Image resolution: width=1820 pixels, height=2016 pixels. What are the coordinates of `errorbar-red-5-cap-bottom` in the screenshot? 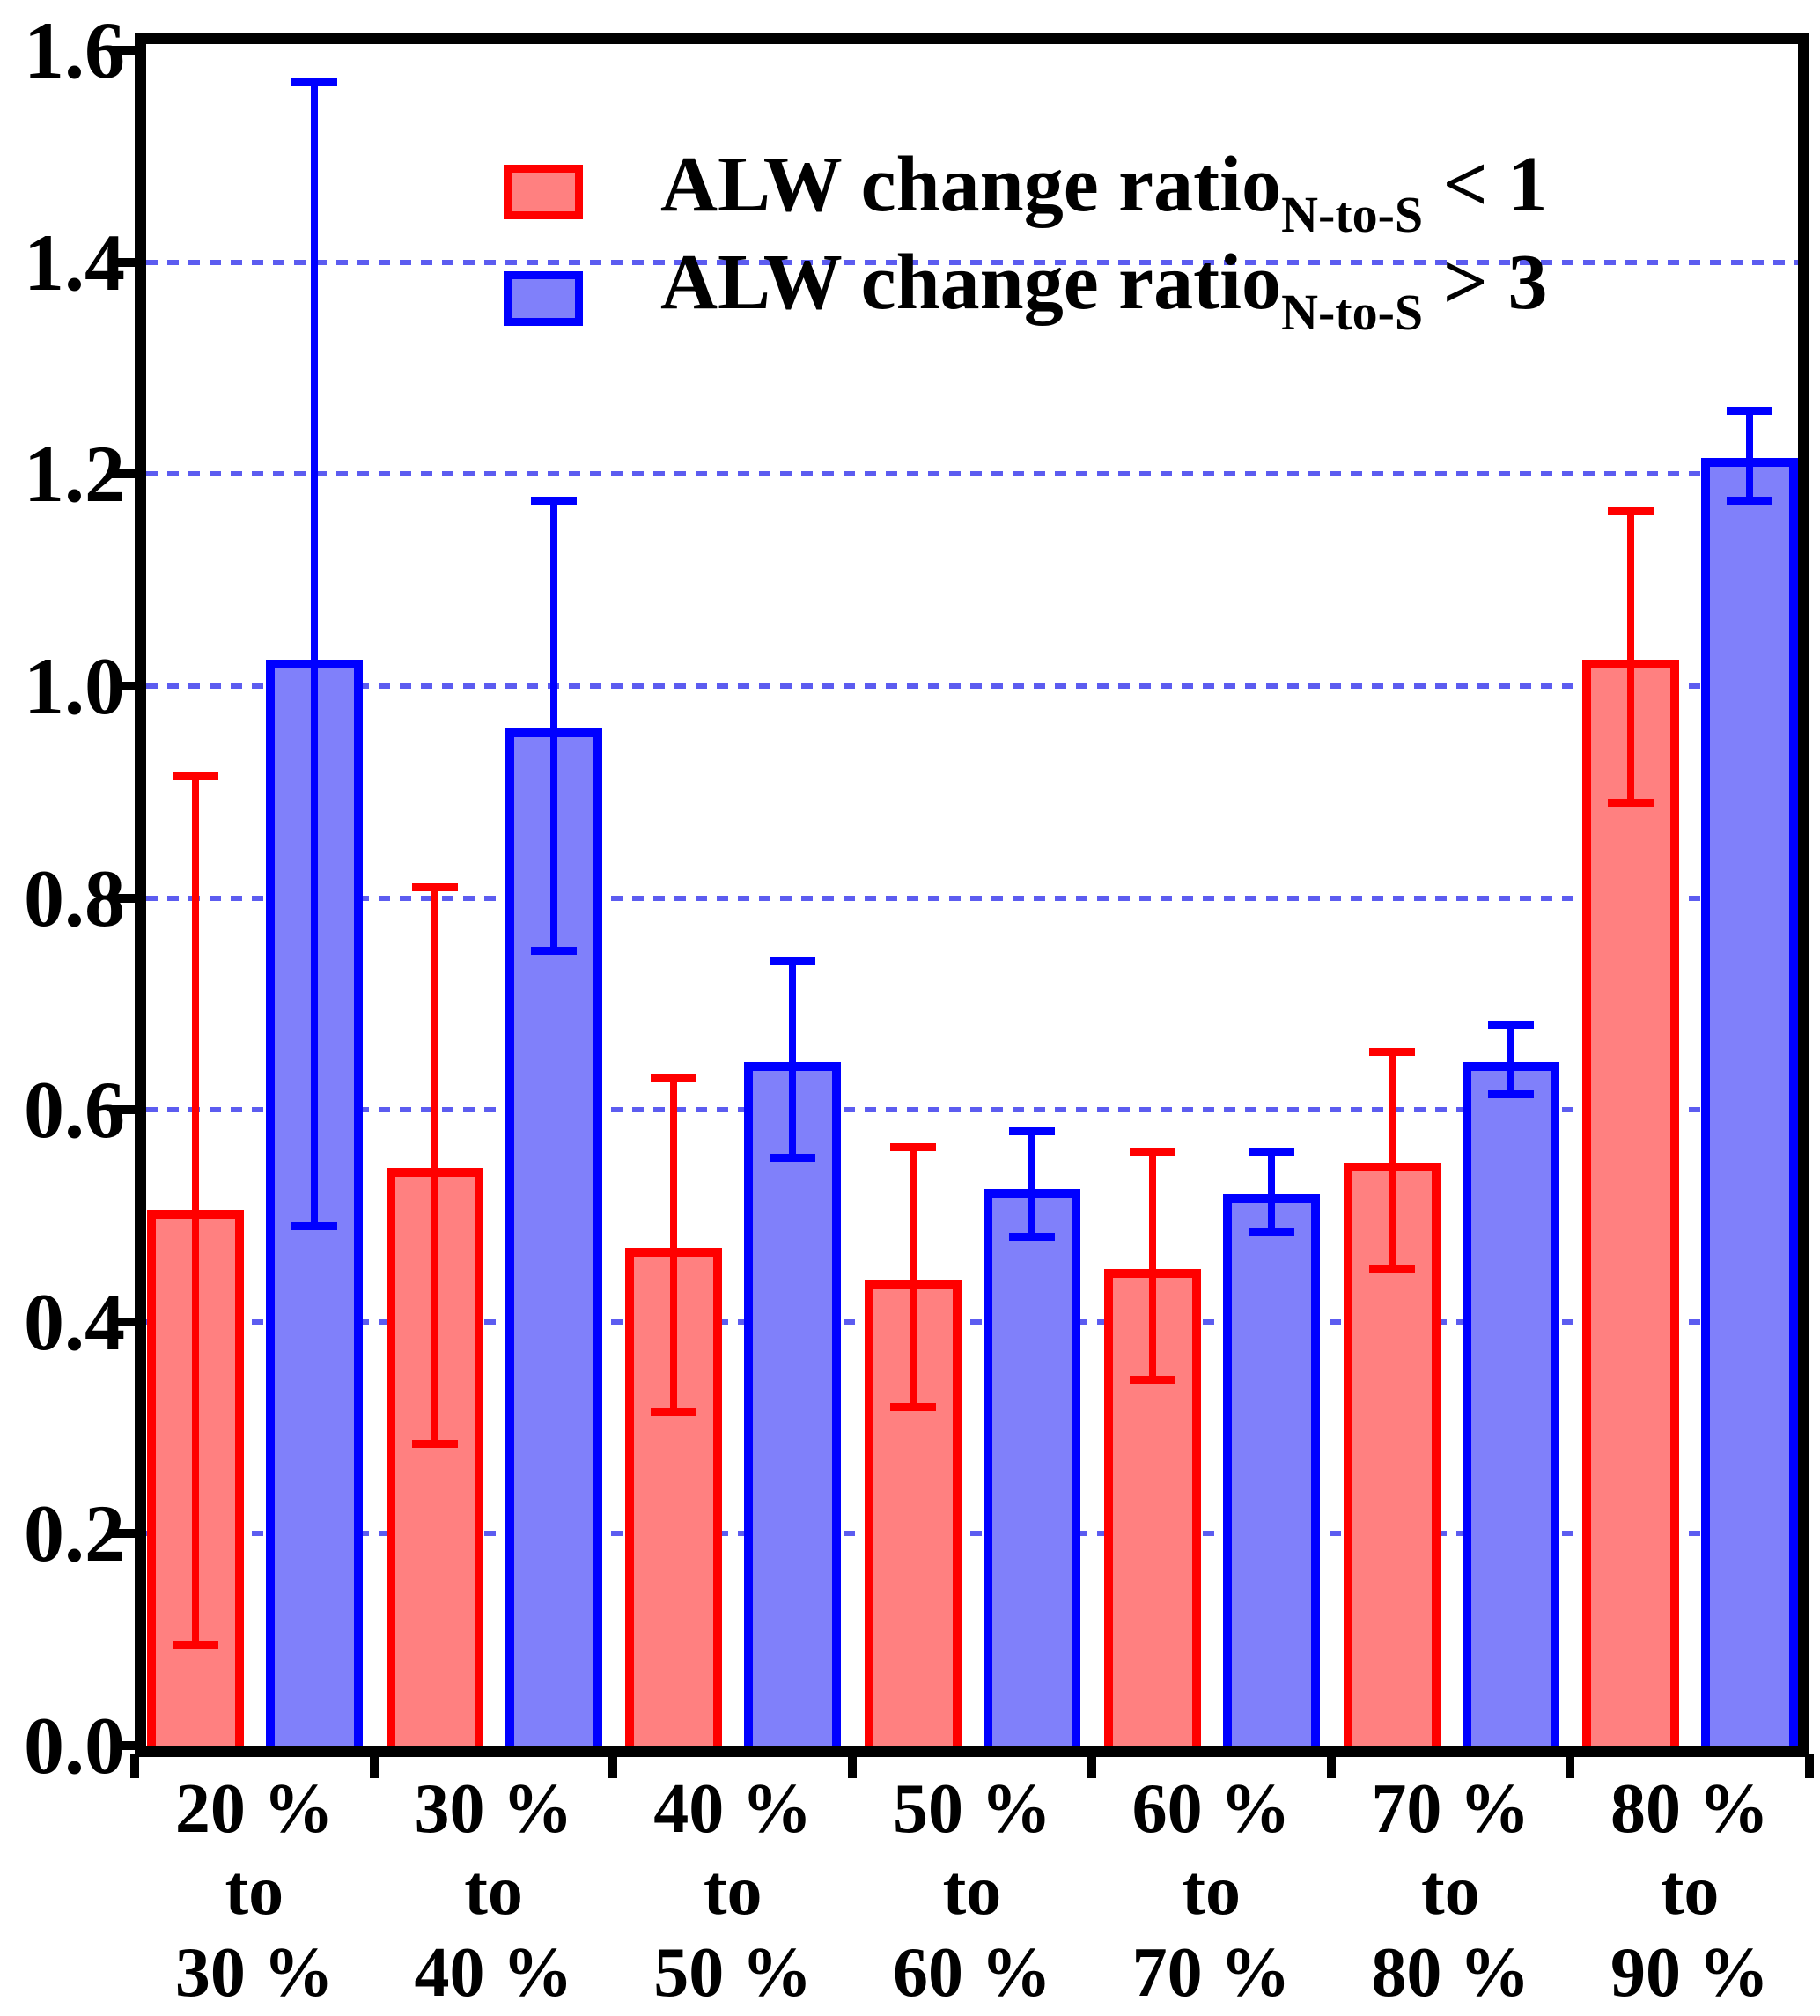 It's located at (1152, 1381).